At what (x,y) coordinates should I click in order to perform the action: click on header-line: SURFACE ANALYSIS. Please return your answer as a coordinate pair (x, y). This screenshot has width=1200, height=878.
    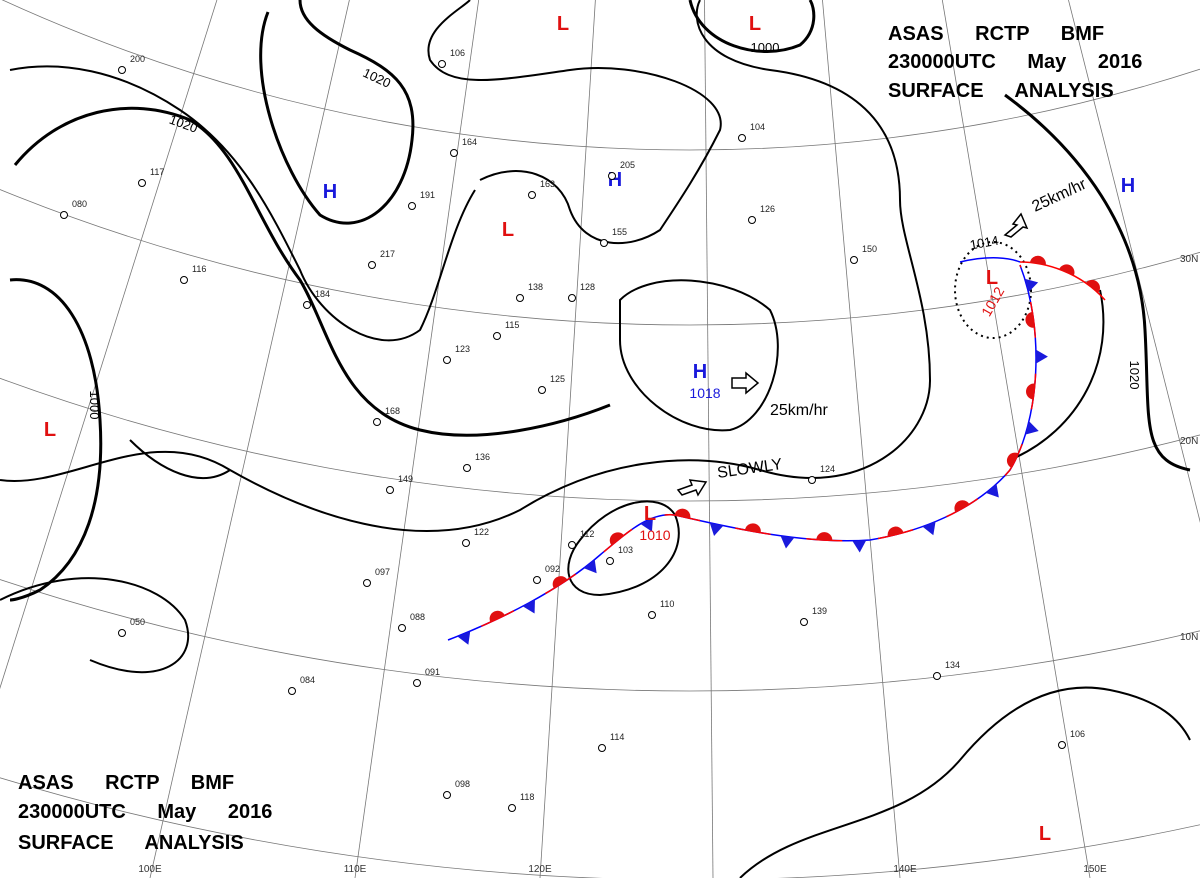
    Looking at the image, I should click on (1001, 91).